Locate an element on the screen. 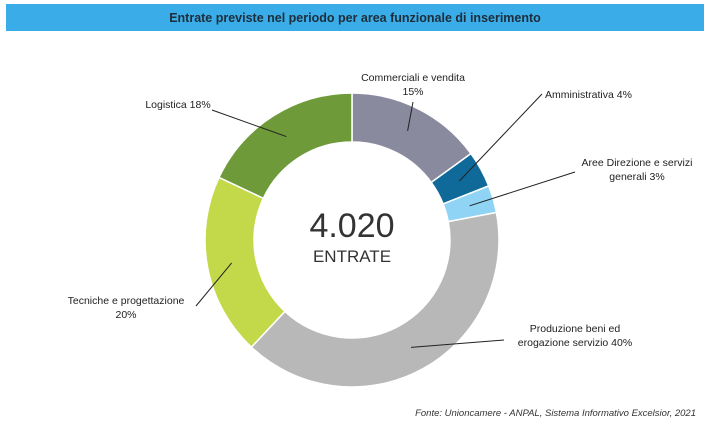 The height and width of the screenshot is (427, 710). slice-label: Logistica 18% is located at coordinates (177, 105).